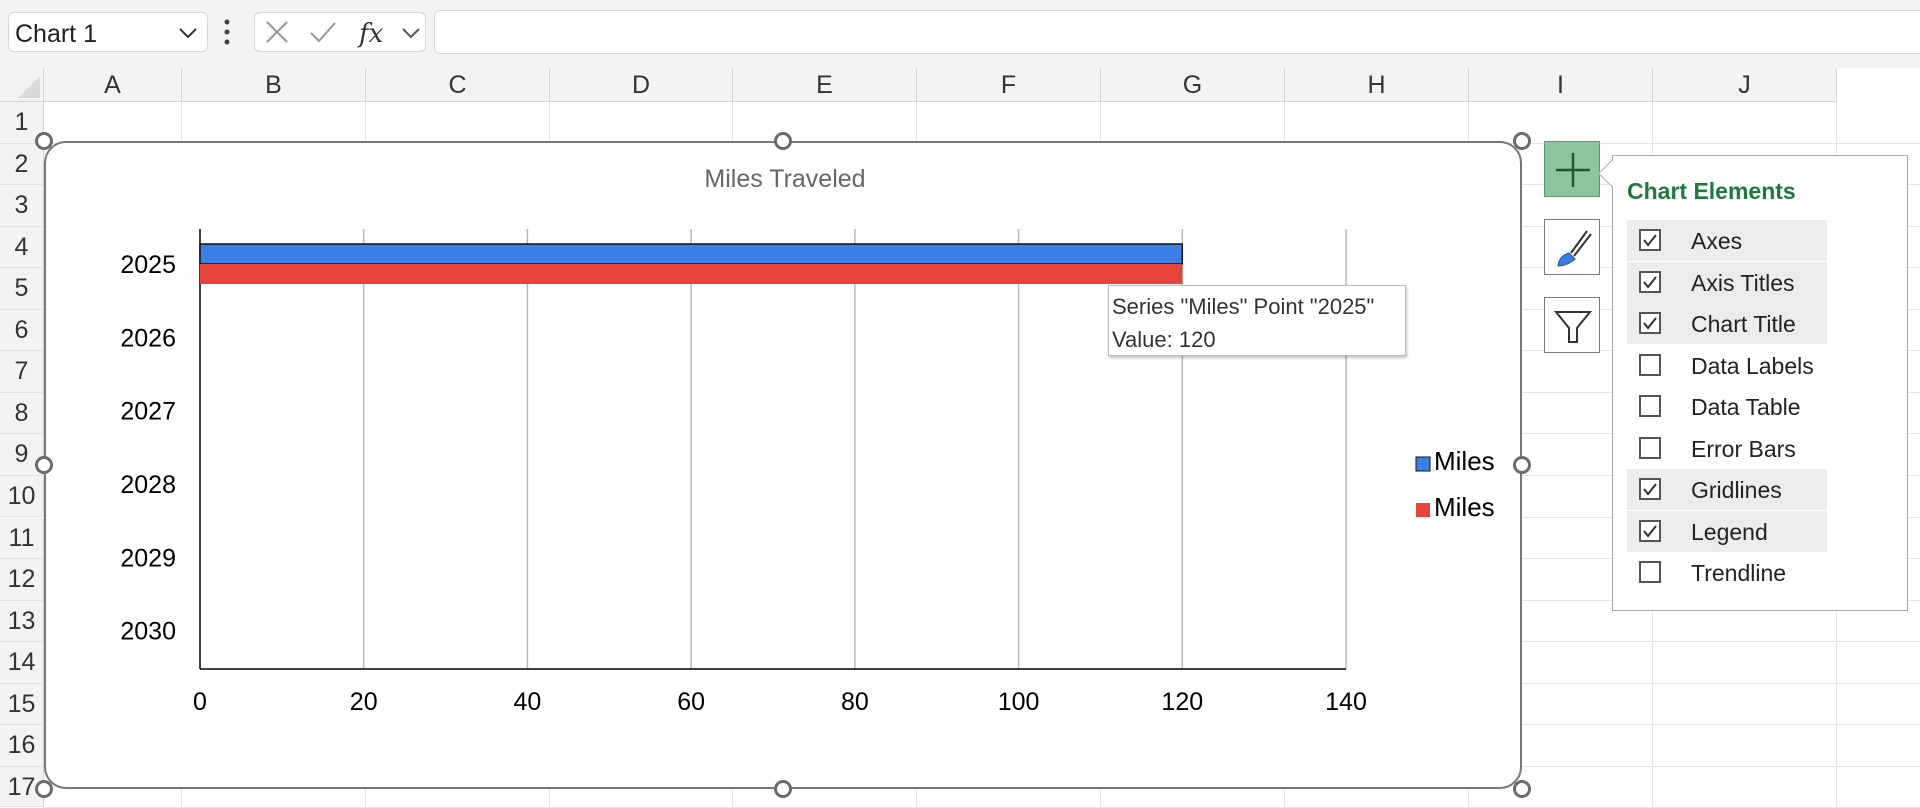 The width and height of the screenshot is (1920, 808). I want to click on chart-element-option: Data Table, so click(1727, 406).